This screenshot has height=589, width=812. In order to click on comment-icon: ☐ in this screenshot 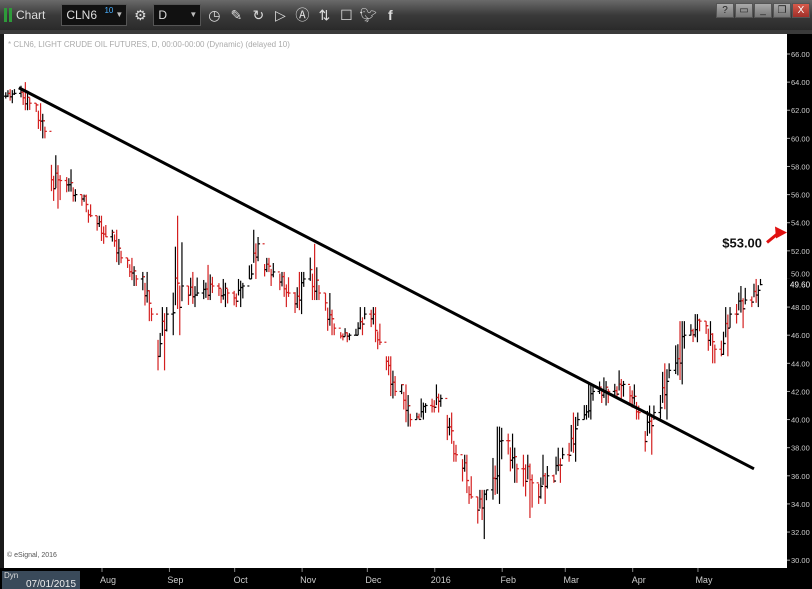, I will do `click(346, 15)`.